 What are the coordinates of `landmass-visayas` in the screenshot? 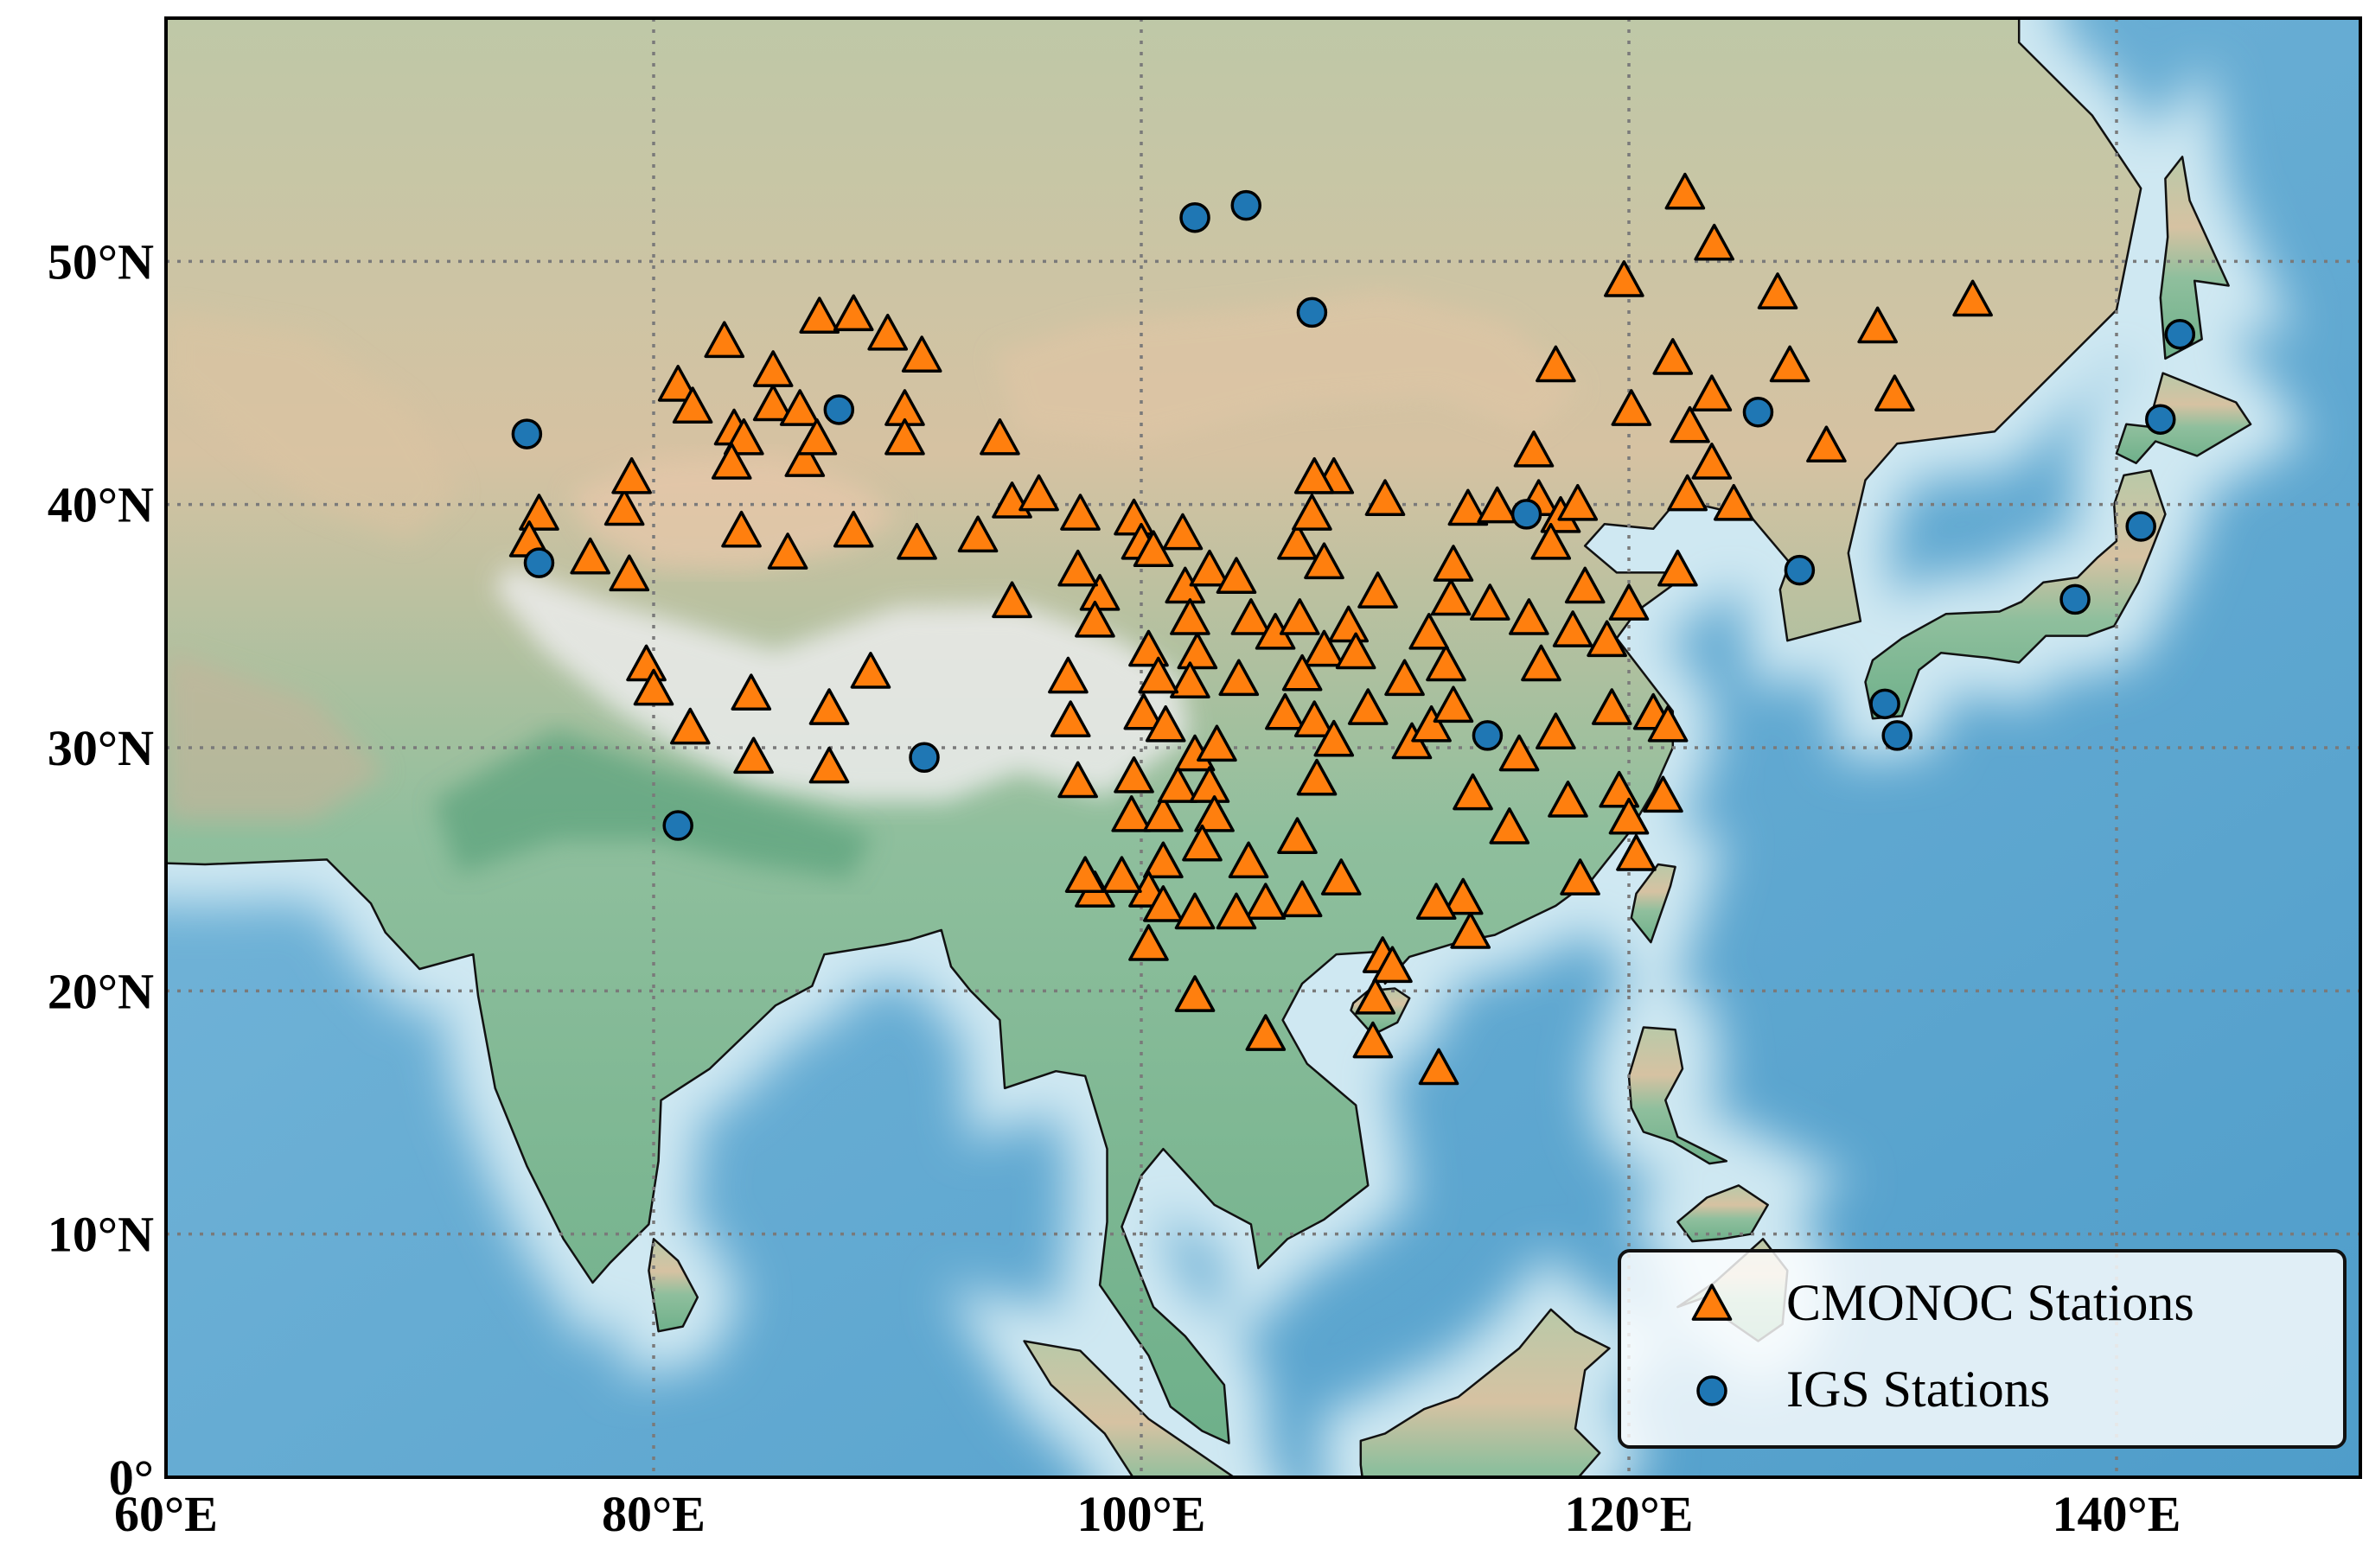 It's located at (1722, 1214).